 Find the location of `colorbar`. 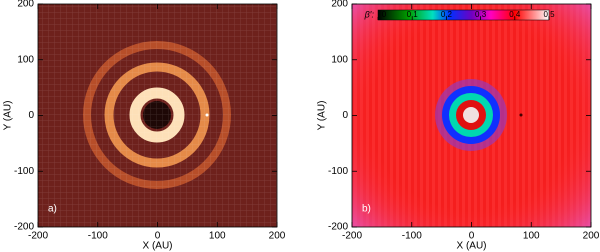

colorbar is located at coordinates (463, 15).